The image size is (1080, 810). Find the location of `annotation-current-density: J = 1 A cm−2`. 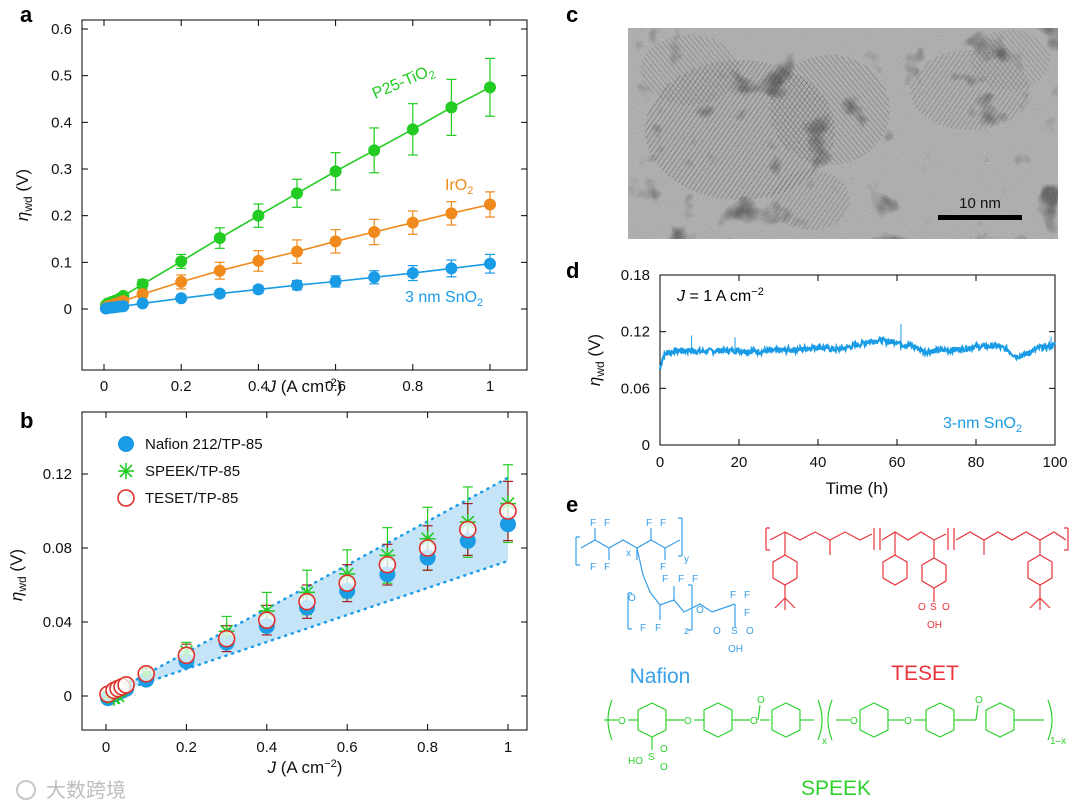

annotation-current-density: J = 1 A cm−2 is located at coordinates (720, 295).